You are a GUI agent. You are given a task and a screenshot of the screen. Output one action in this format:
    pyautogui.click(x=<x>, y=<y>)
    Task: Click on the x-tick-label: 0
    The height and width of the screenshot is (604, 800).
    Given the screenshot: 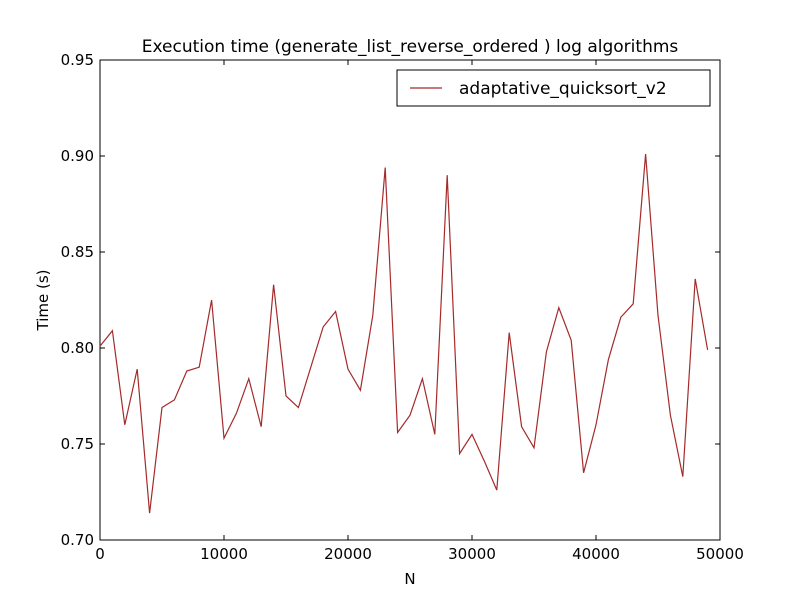 What is the action you would take?
    pyautogui.click(x=100, y=554)
    